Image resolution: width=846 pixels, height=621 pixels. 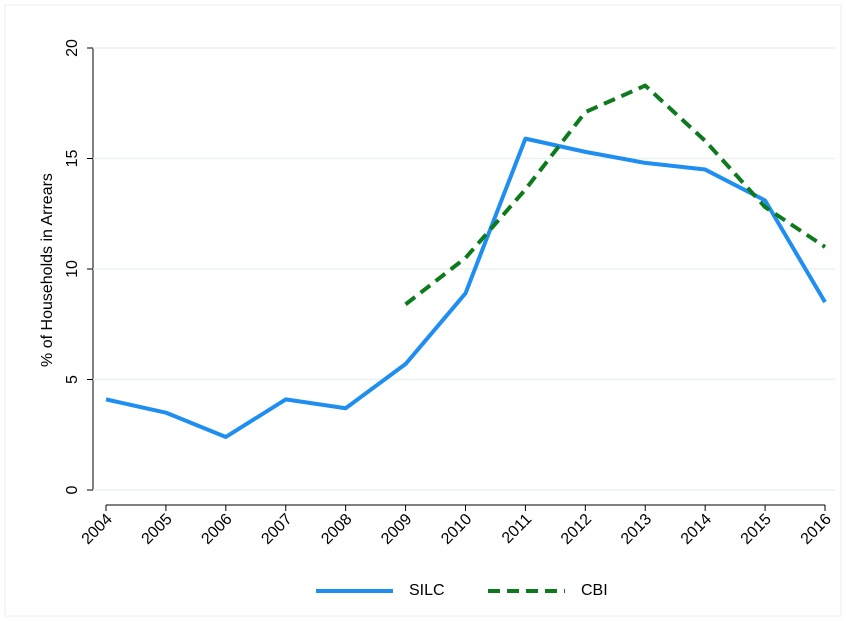 I want to click on y-tick-label: 0, so click(x=72, y=489).